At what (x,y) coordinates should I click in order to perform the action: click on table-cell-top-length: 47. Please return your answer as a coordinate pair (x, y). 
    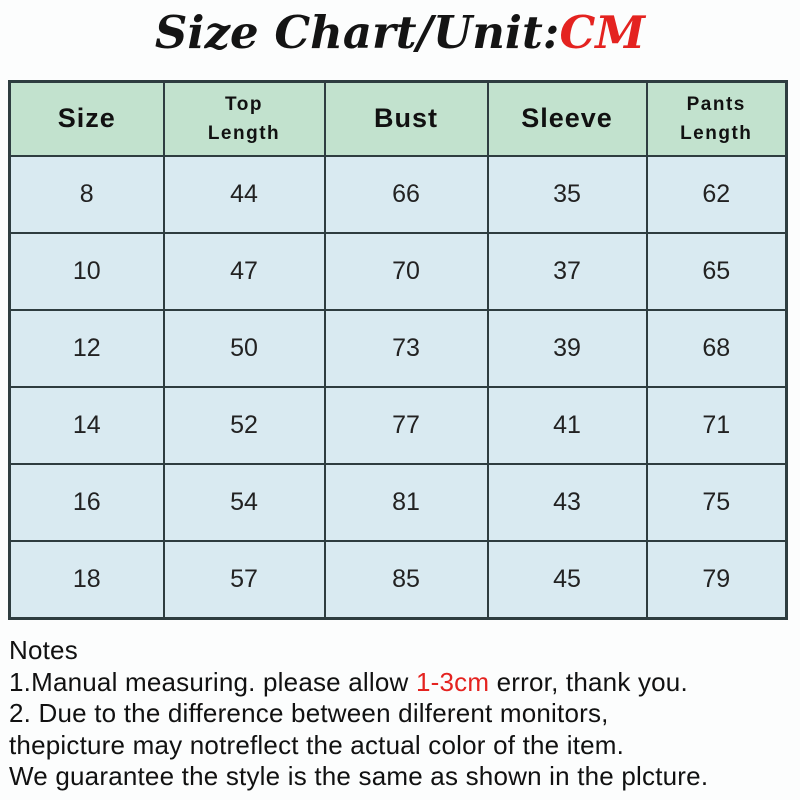
    Looking at the image, I should click on (244, 271).